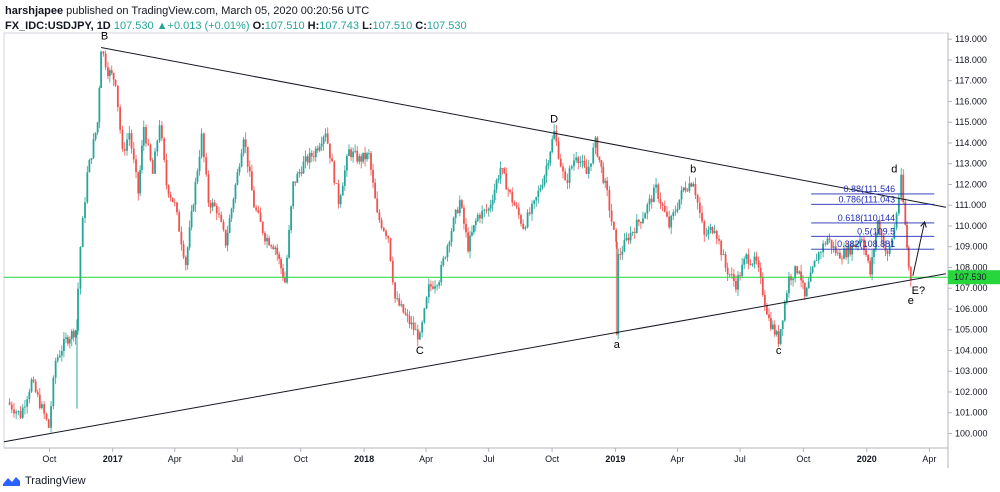 The image size is (1000, 492). Describe the element at coordinates (894, 169) in the screenshot. I see `wave-label: d` at that location.